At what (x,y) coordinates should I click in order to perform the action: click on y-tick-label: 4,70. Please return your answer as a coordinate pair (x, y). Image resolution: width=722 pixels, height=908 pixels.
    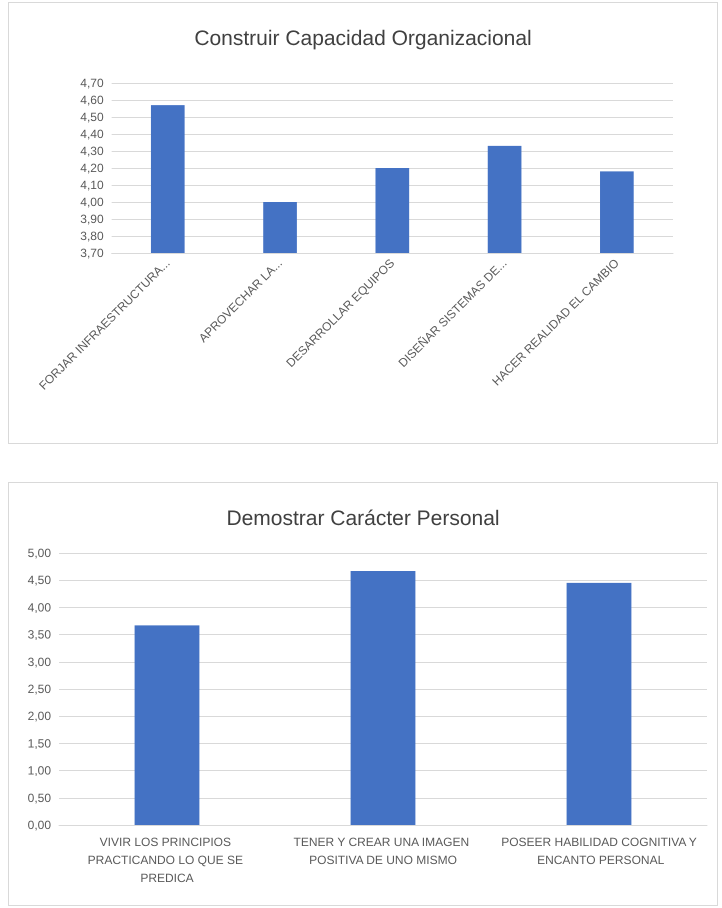
    Looking at the image, I should click on (92, 83).